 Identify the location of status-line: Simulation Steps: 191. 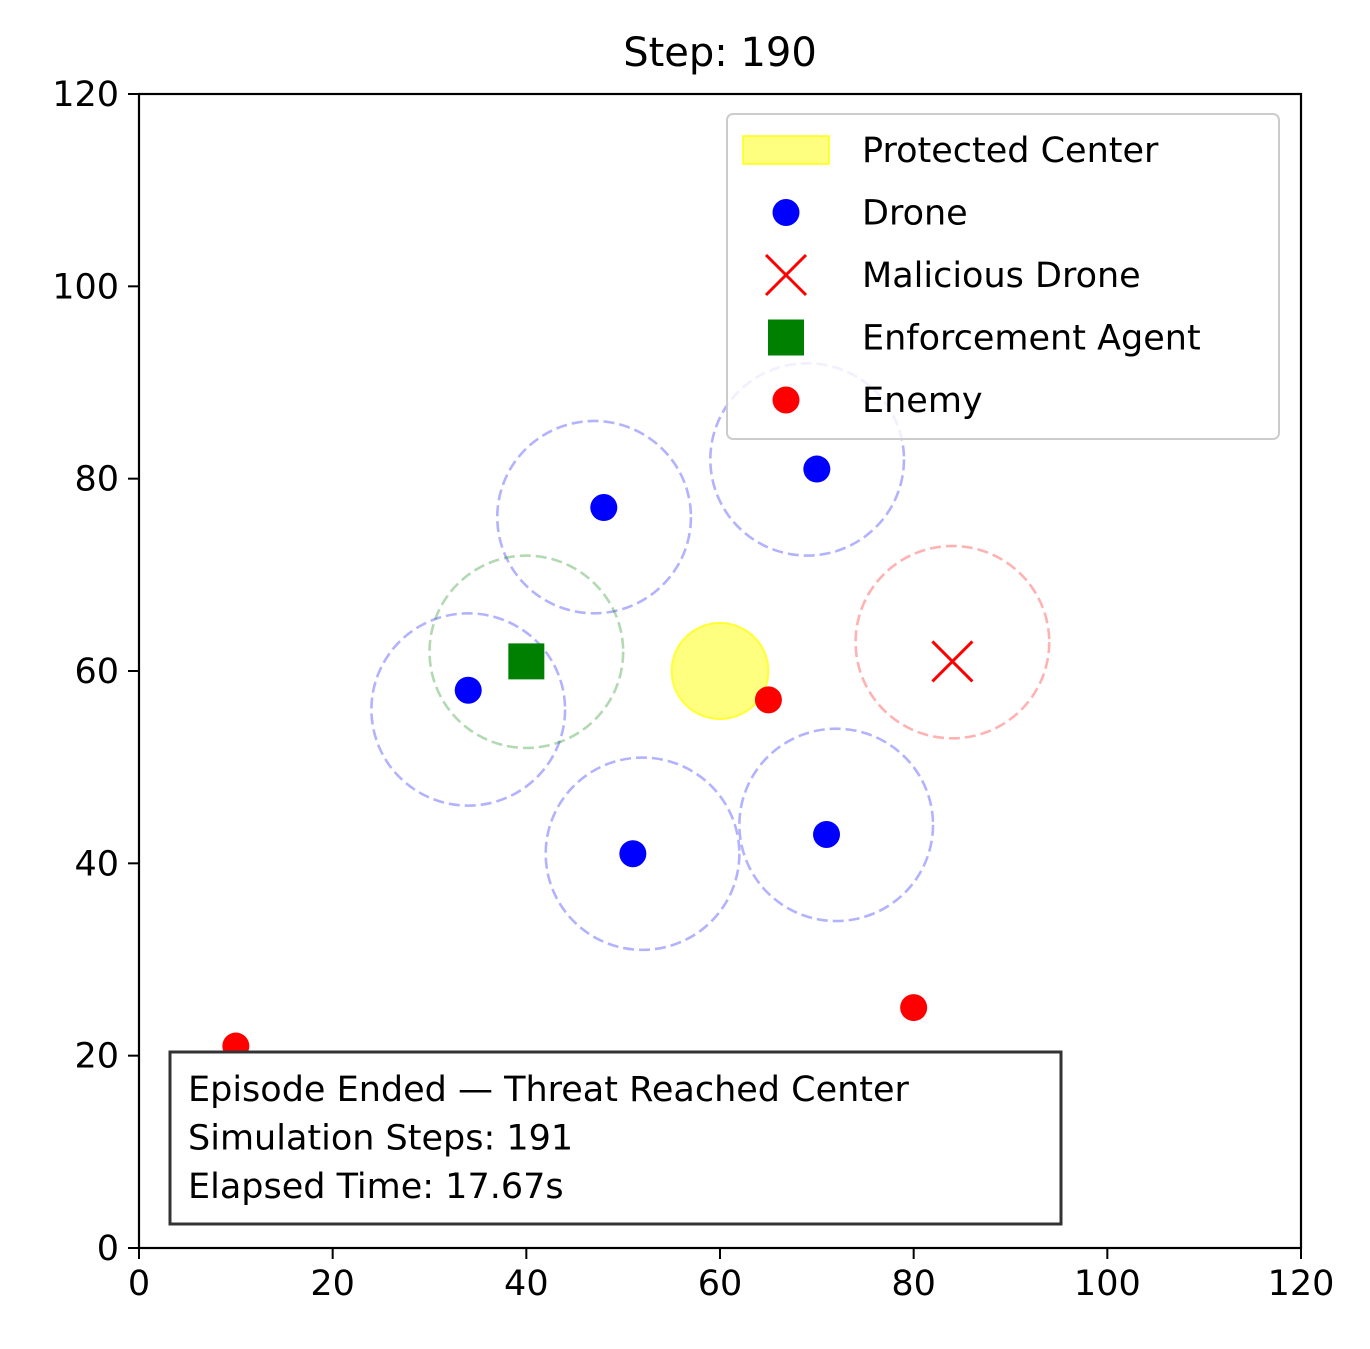
(380, 1139).